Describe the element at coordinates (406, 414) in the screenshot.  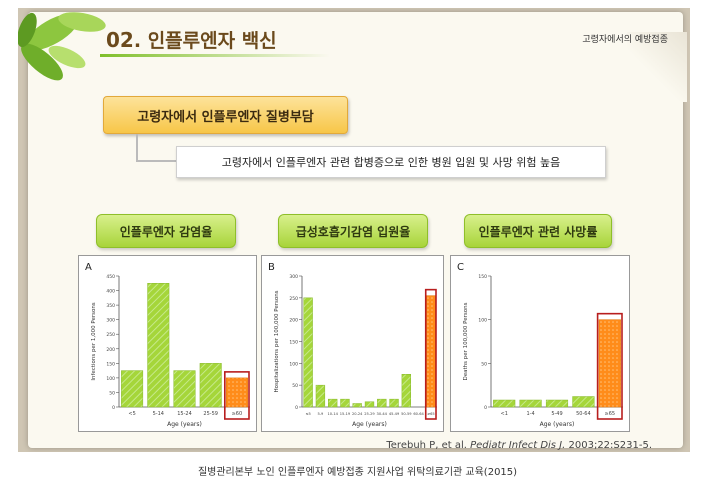
I see `x-tick-label: 50-59` at that location.